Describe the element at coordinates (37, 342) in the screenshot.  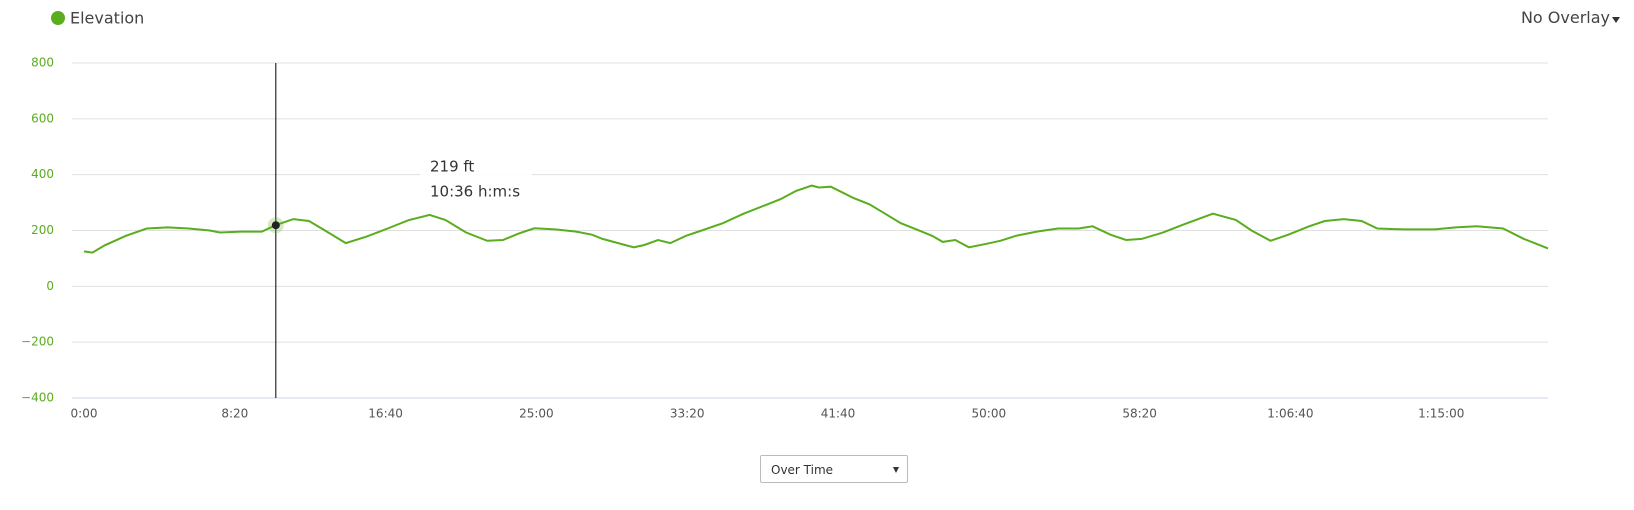
I see `y-tick-label: −200` at that location.